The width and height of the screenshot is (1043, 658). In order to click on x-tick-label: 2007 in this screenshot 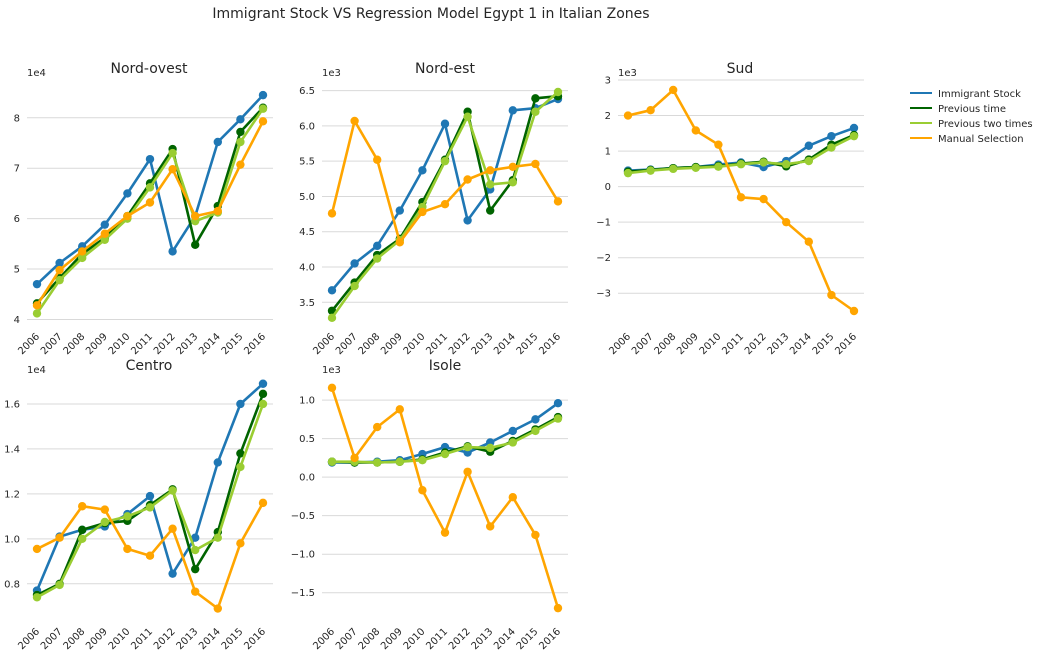, I will do `click(52, 639)`.